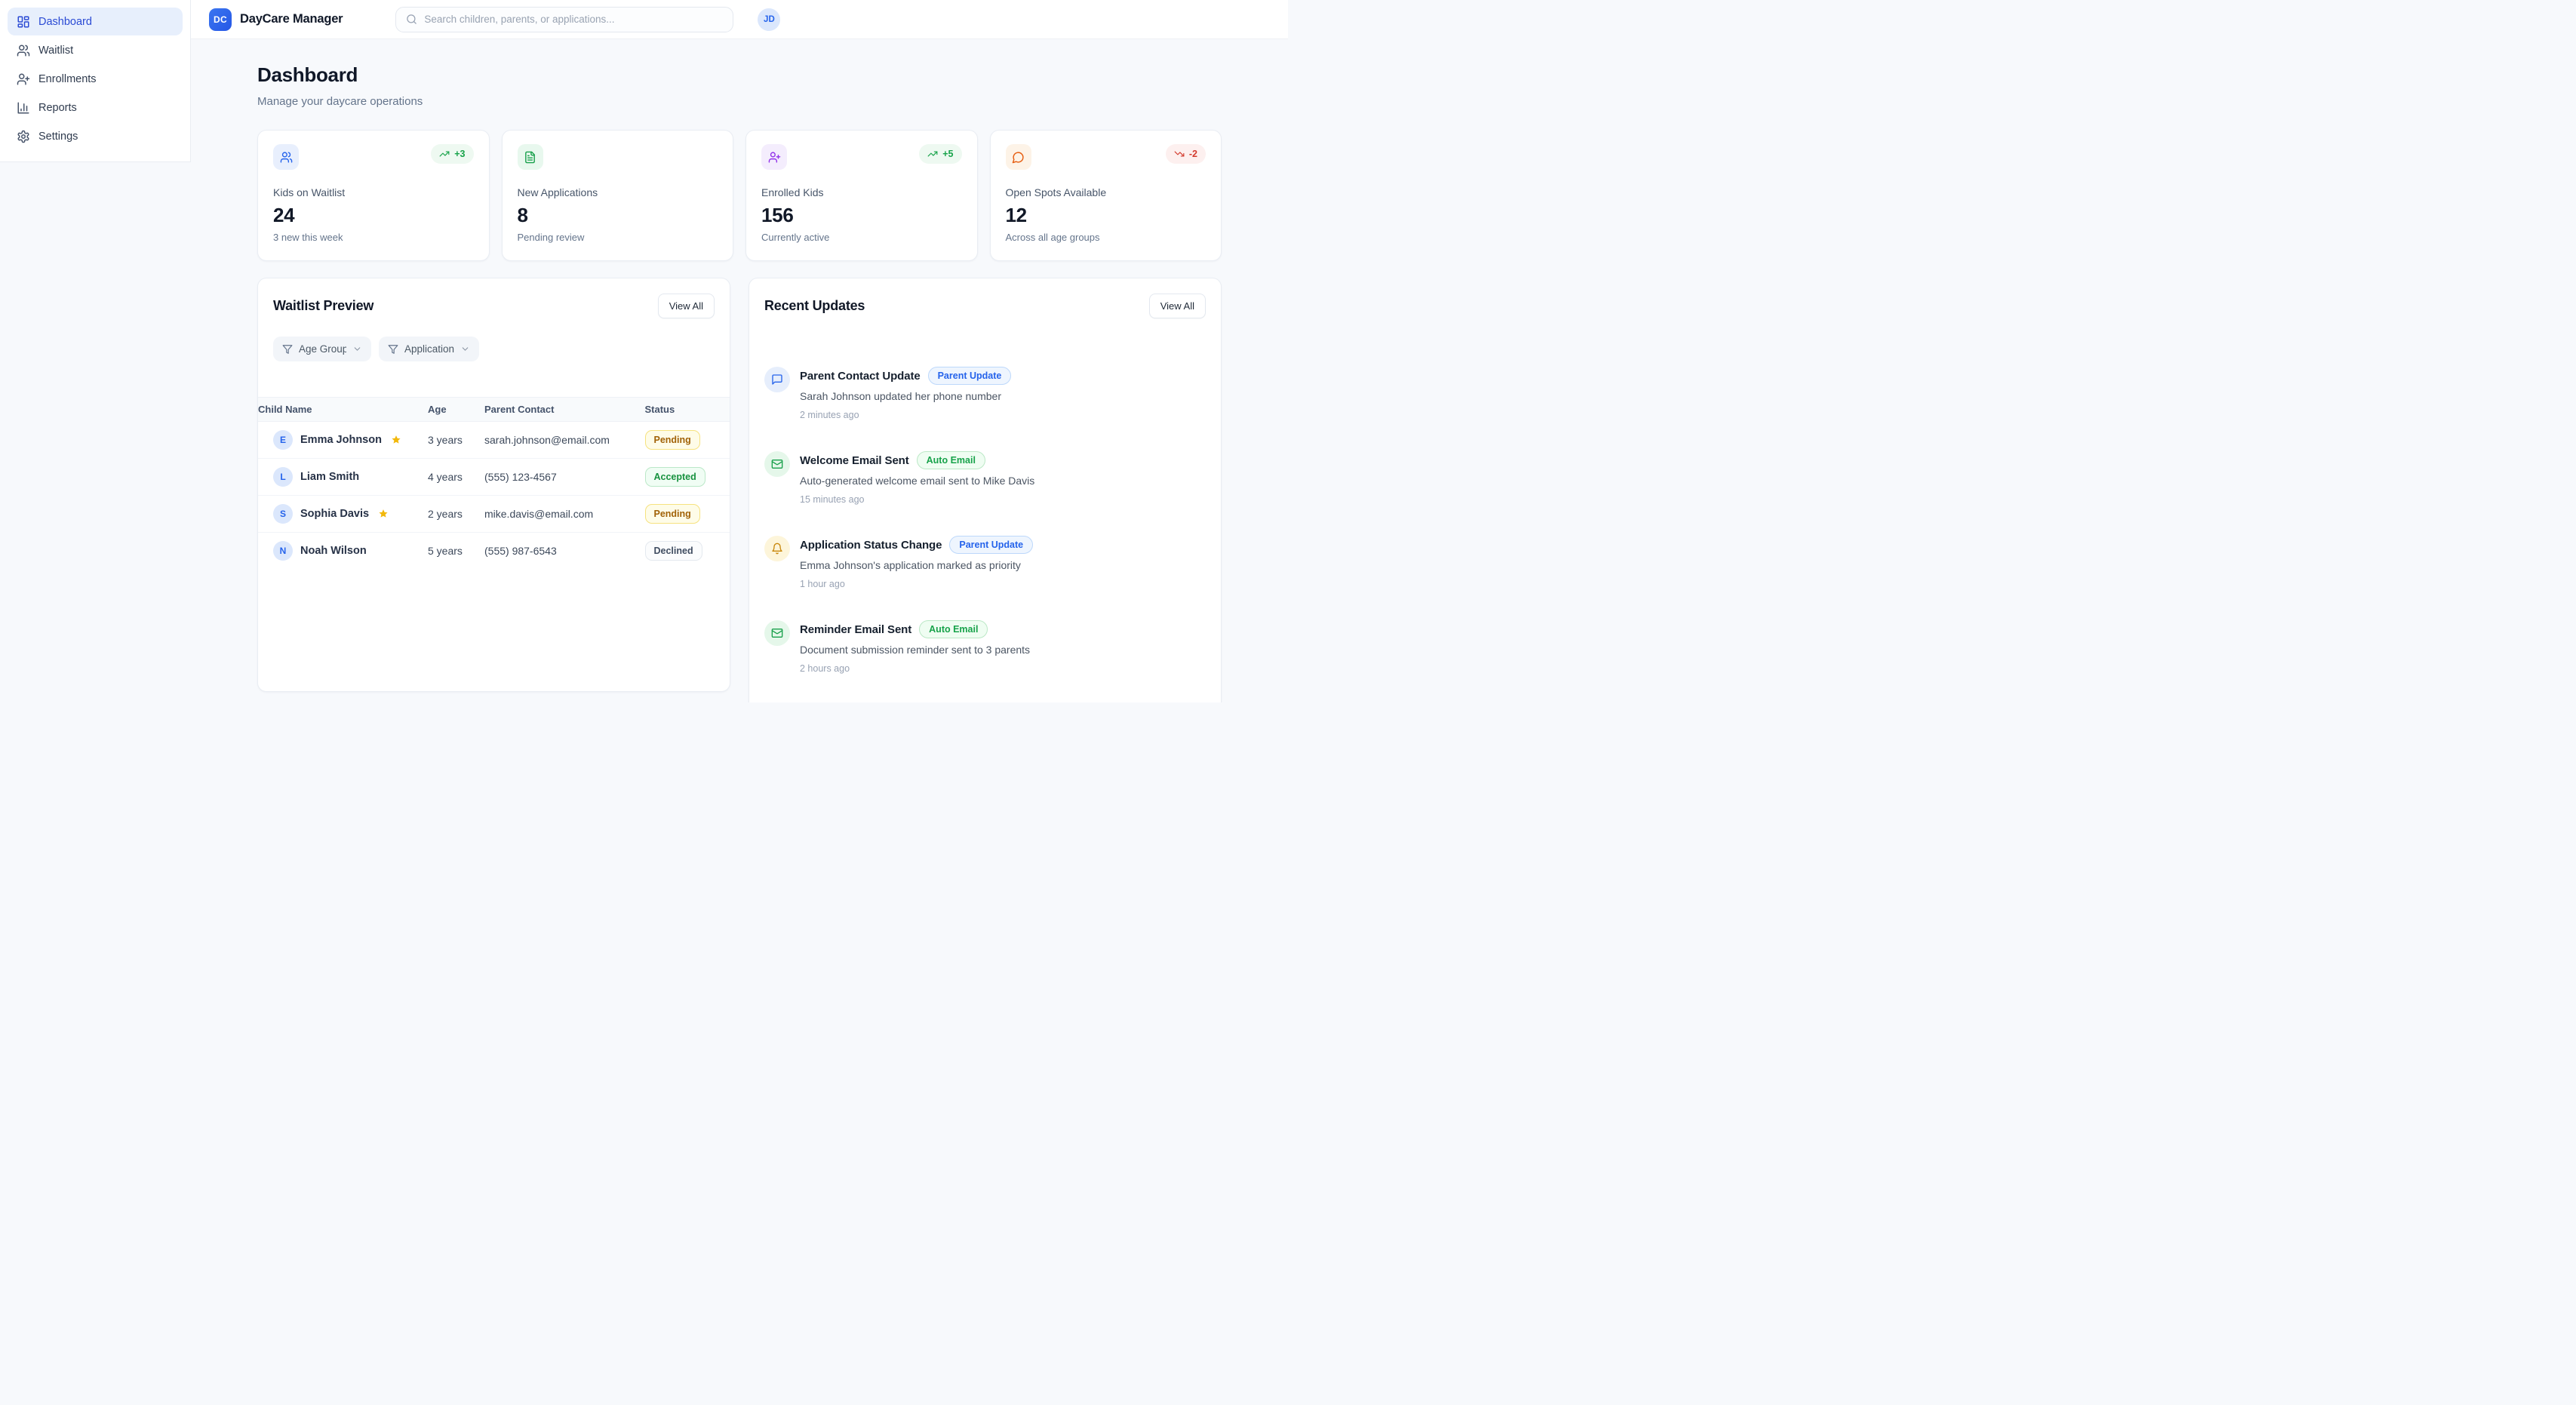  Describe the element at coordinates (323, 305) in the screenshot. I see `waitlist-panel-title: Waitlist Preview` at that location.